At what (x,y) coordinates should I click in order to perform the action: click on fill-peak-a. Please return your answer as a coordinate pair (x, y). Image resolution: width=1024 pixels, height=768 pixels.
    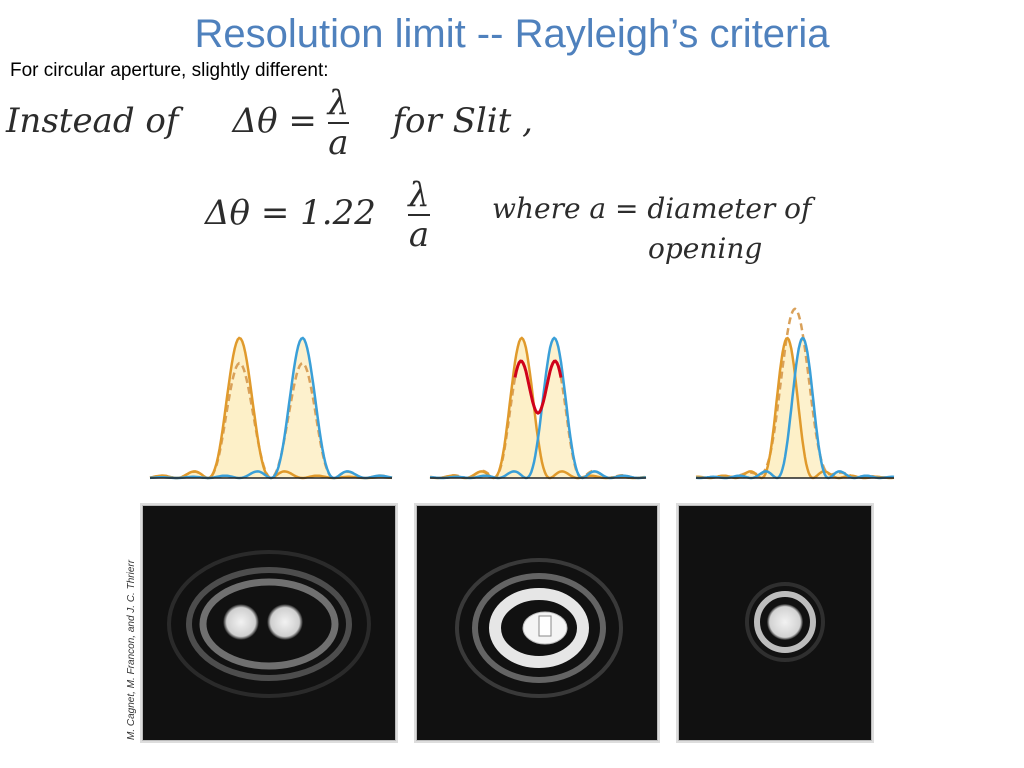
    Looking at the image, I should click on (271, 408).